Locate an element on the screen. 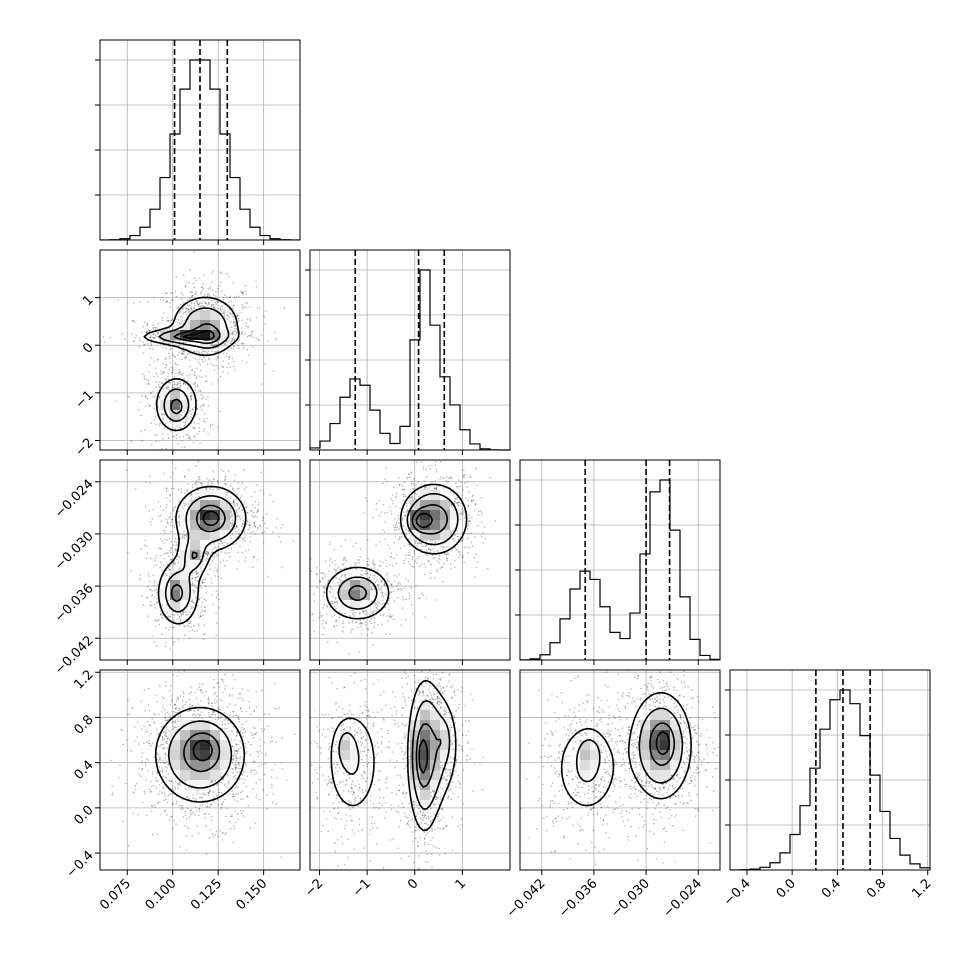 Image resolution: width=970 pixels, height=975 pixels. density-cell is located at coordinates (185, 525).